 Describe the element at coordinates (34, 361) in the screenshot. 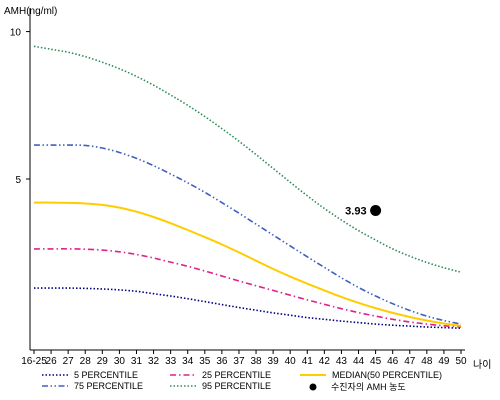

I see `x-tick-label: 16-25` at that location.